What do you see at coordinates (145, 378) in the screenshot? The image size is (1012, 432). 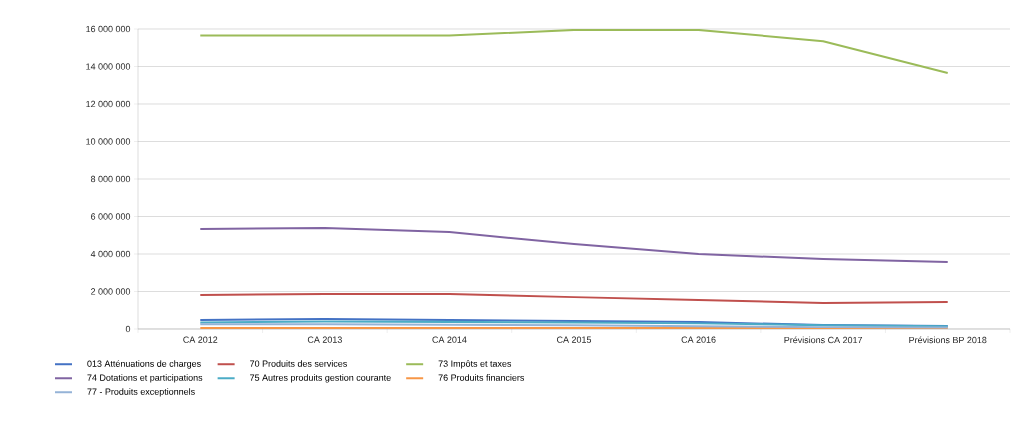 I see `legend-label: 74 Dotations et participations` at bounding box center [145, 378].